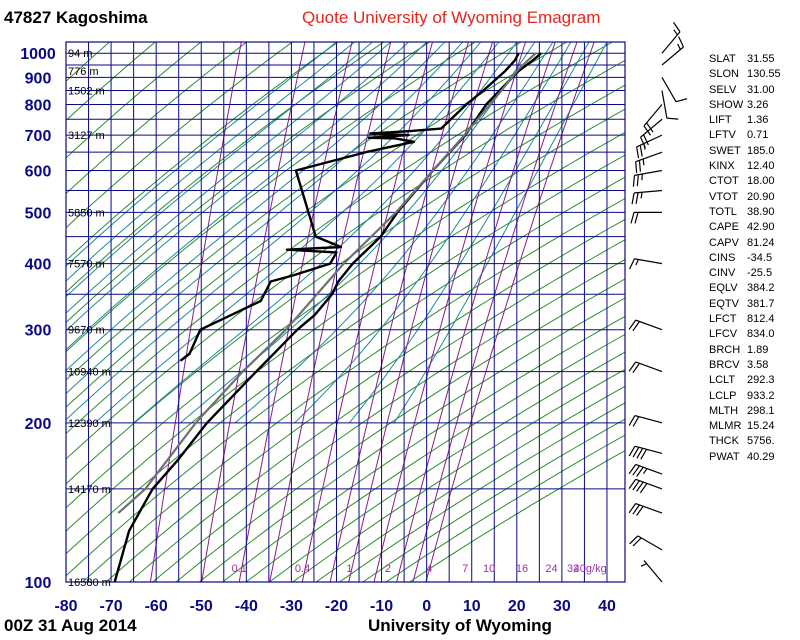 The width and height of the screenshot is (800, 640). What do you see at coordinates (551, 569) in the screenshot?
I see `mixing-ratio-label: 24` at bounding box center [551, 569].